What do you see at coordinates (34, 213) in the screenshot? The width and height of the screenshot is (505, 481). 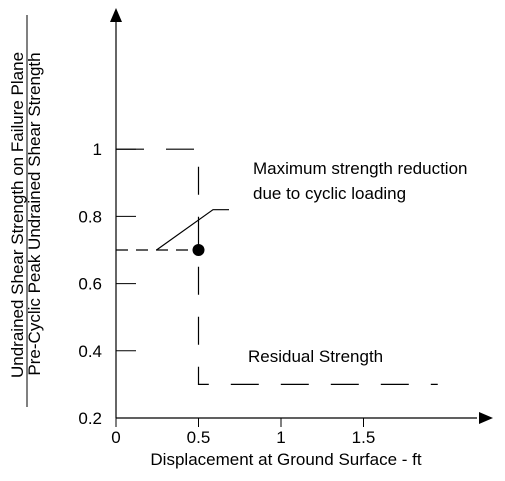 I see `y-axis-title-denominator: Pre-Cyclic Peak Undrained Shear Strength` at bounding box center [34, 213].